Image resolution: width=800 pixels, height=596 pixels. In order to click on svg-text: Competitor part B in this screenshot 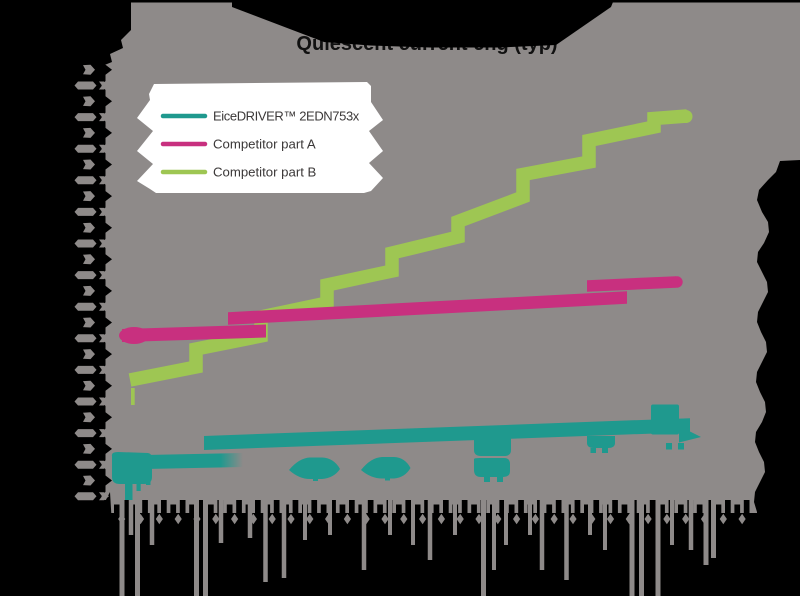, I will do `click(265, 172)`.